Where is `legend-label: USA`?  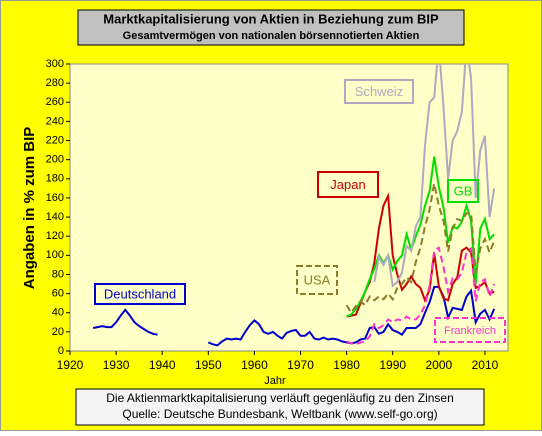 legend-label: USA is located at coordinates (317, 279).